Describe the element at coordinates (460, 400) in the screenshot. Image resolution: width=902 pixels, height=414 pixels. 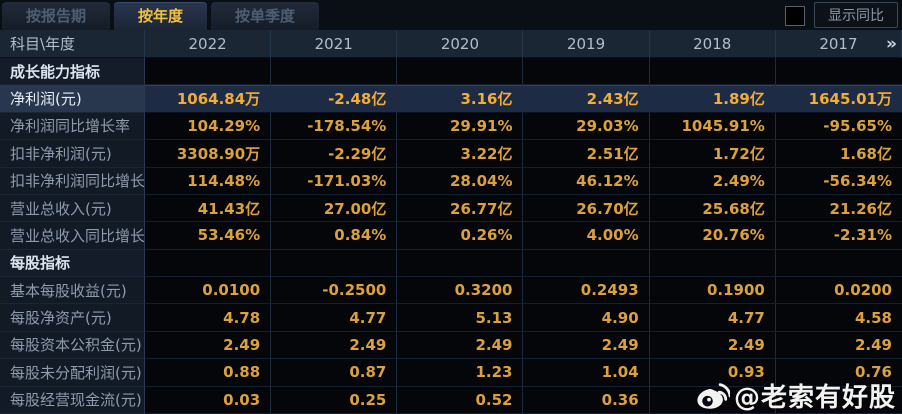
I see `metric-value-cell: 0.52` at that location.